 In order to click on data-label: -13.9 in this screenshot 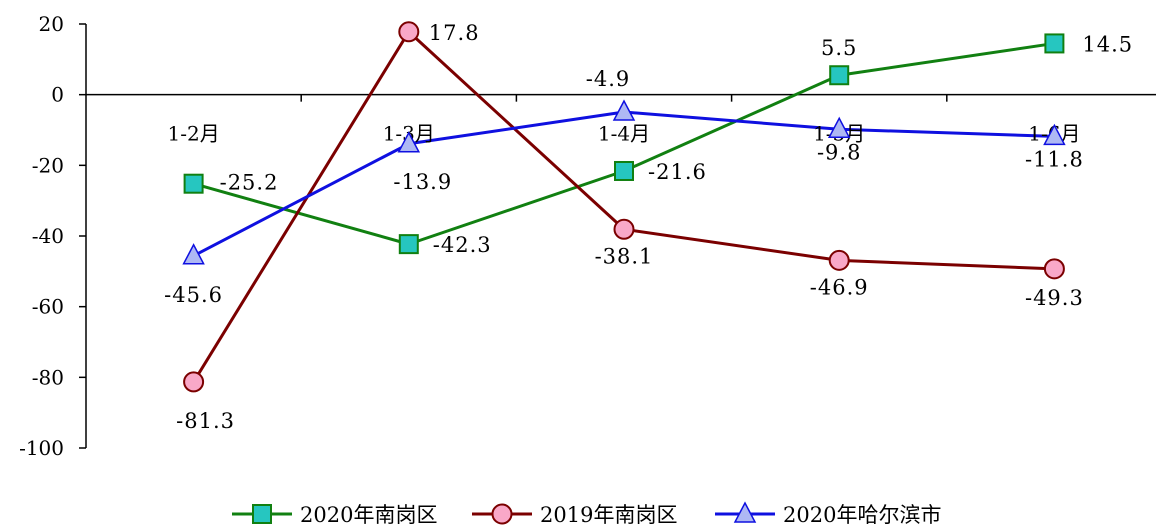, I will do `click(422, 182)`.